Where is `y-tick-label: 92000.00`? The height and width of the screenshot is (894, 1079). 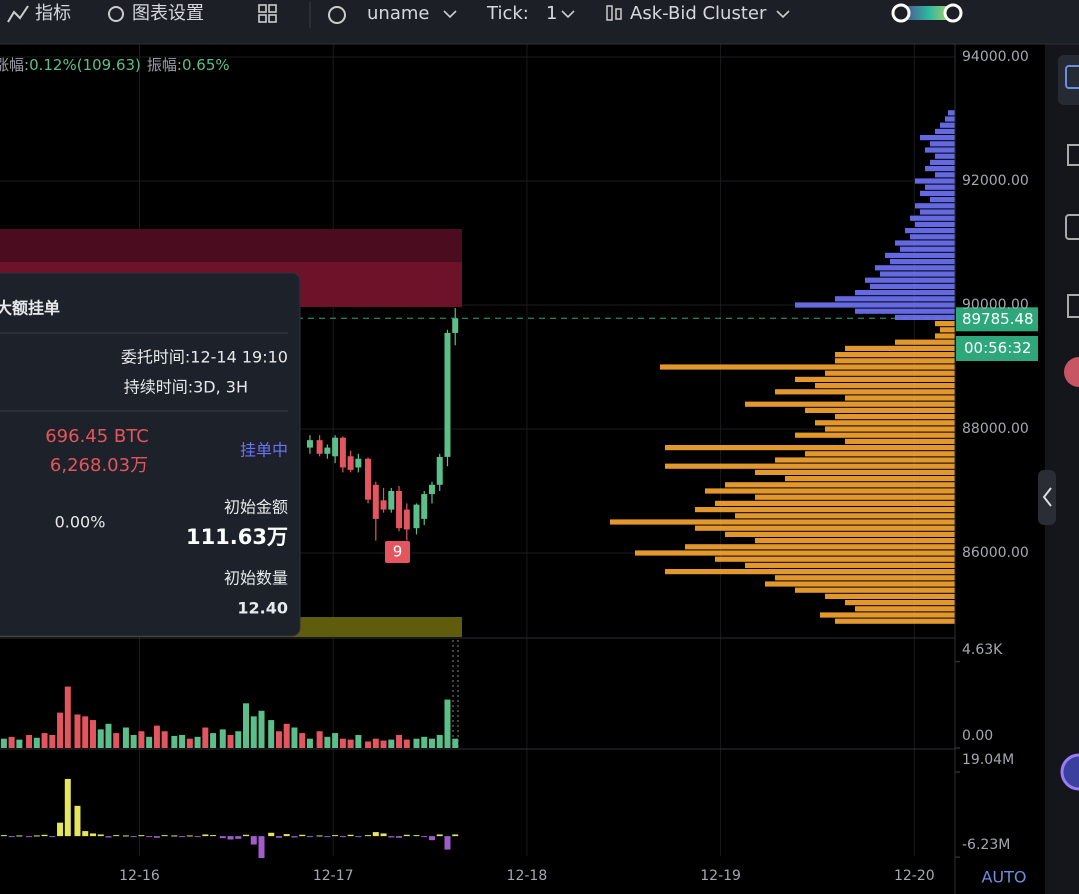 y-tick-label: 92000.00 is located at coordinates (995, 181).